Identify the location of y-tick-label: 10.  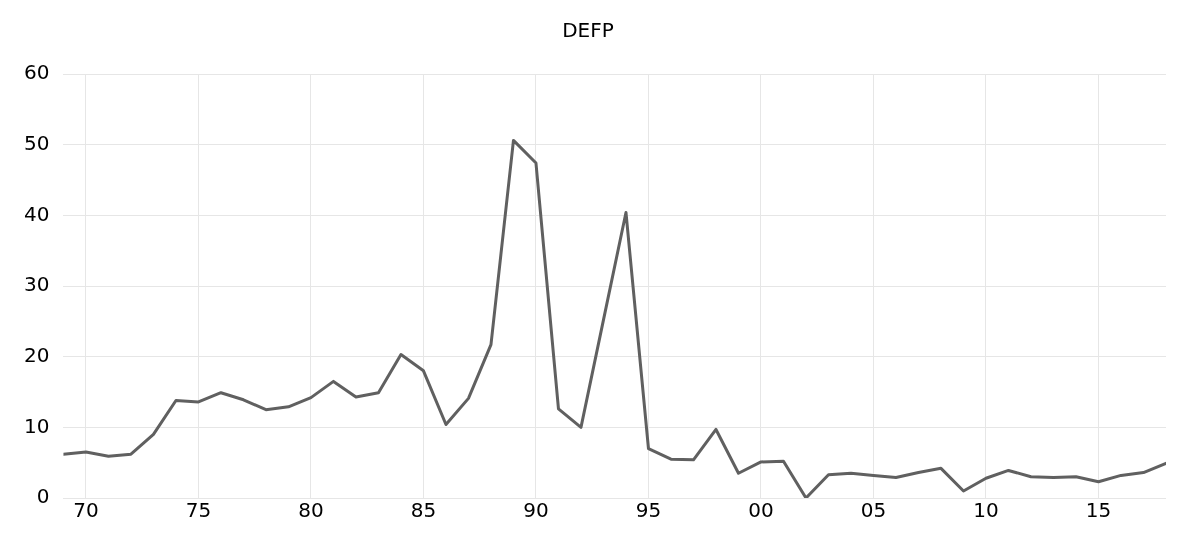
(37, 425).